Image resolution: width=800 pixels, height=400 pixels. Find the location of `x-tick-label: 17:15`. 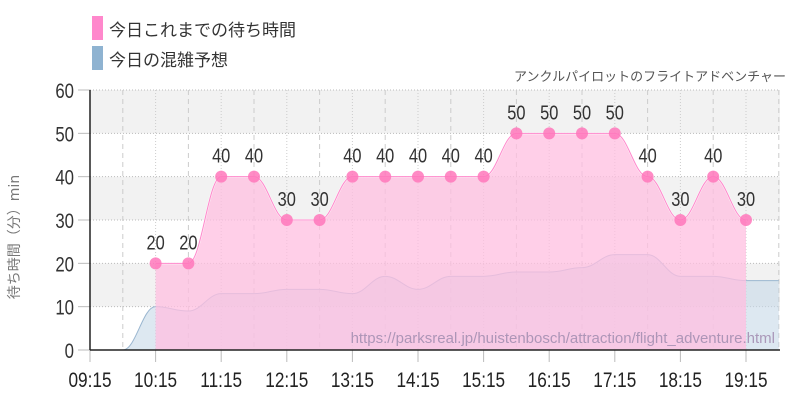

x-tick-label: 17:15 is located at coordinates (614, 381).